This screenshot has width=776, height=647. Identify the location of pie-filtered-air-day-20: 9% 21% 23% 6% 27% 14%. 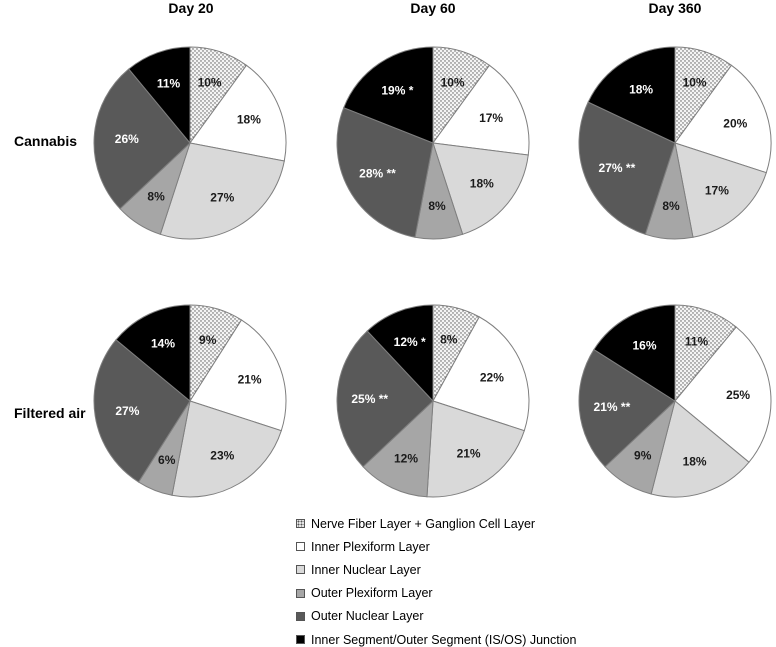
(190, 401).